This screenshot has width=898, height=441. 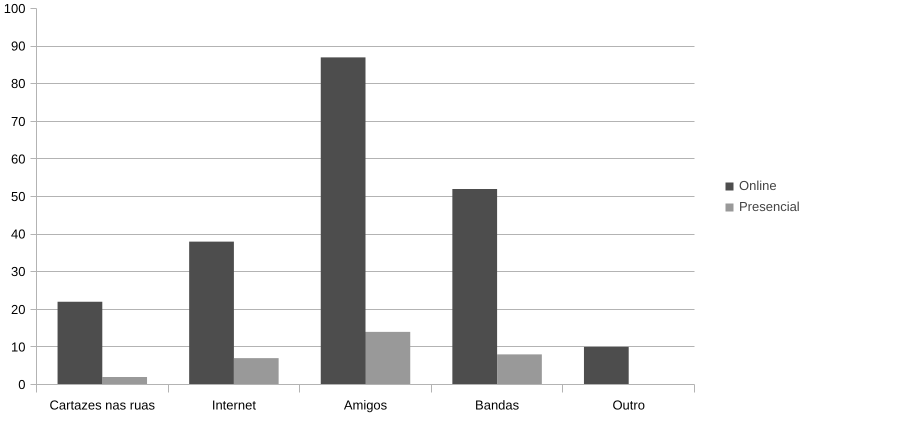 I want to click on y-tick-label: 90, so click(x=18, y=46).